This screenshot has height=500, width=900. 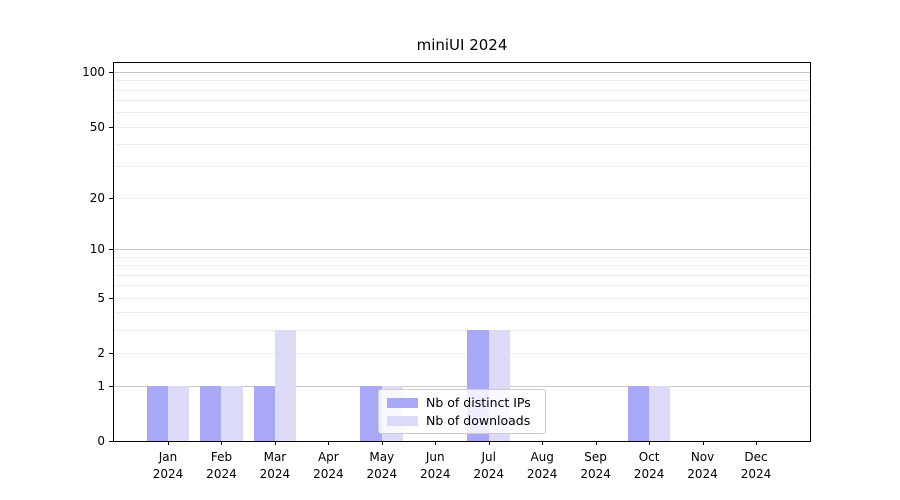 I want to click on x-tick-mark-jun, so click(x=436, y=443).